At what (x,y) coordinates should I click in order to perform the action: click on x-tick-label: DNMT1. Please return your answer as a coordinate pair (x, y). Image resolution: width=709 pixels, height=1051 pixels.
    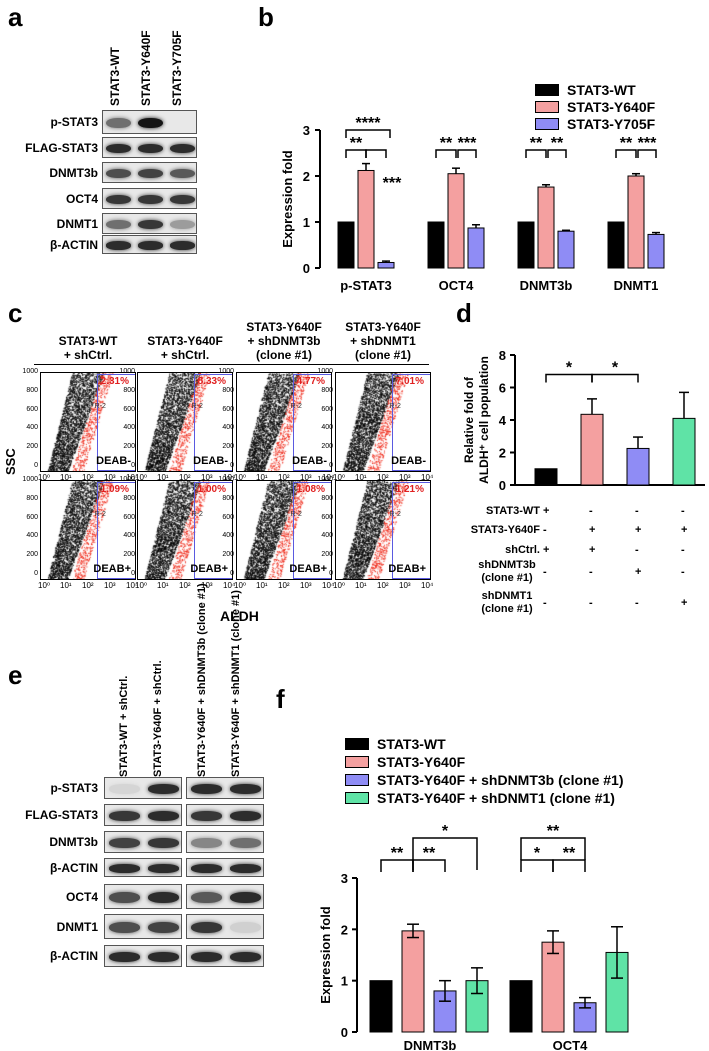
    Looking at the image, I should click on (636, 285).